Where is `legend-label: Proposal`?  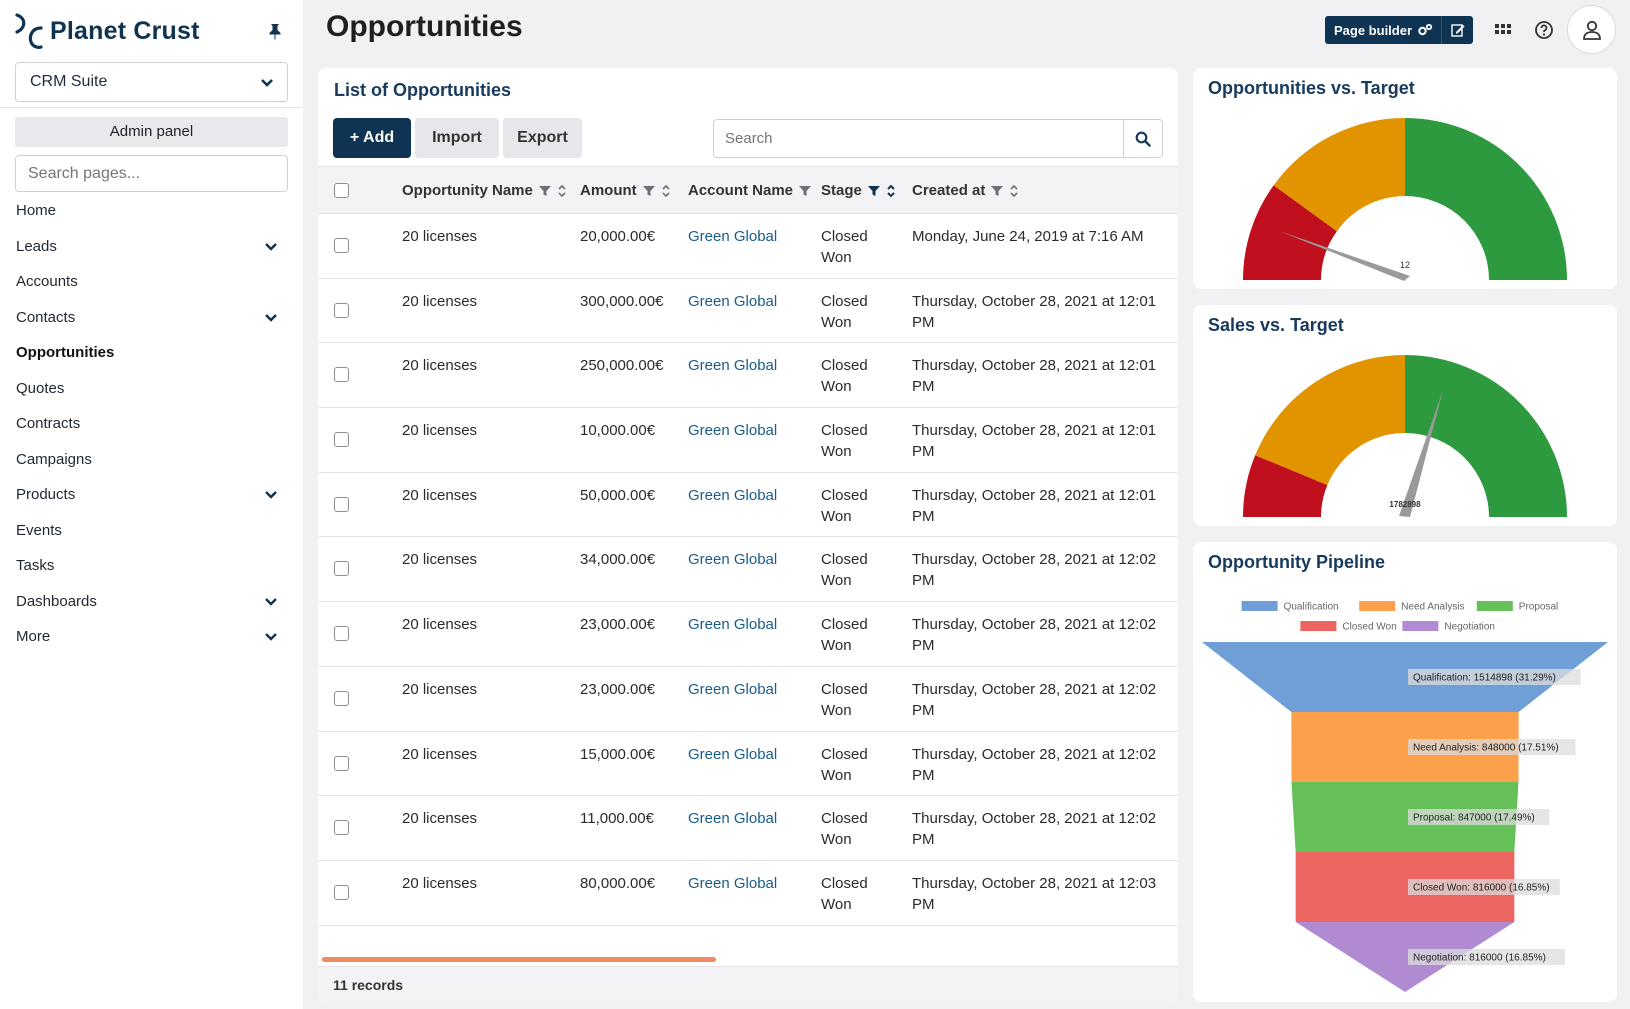
legend-label: Proposal is located at coordinates (1538, 607).